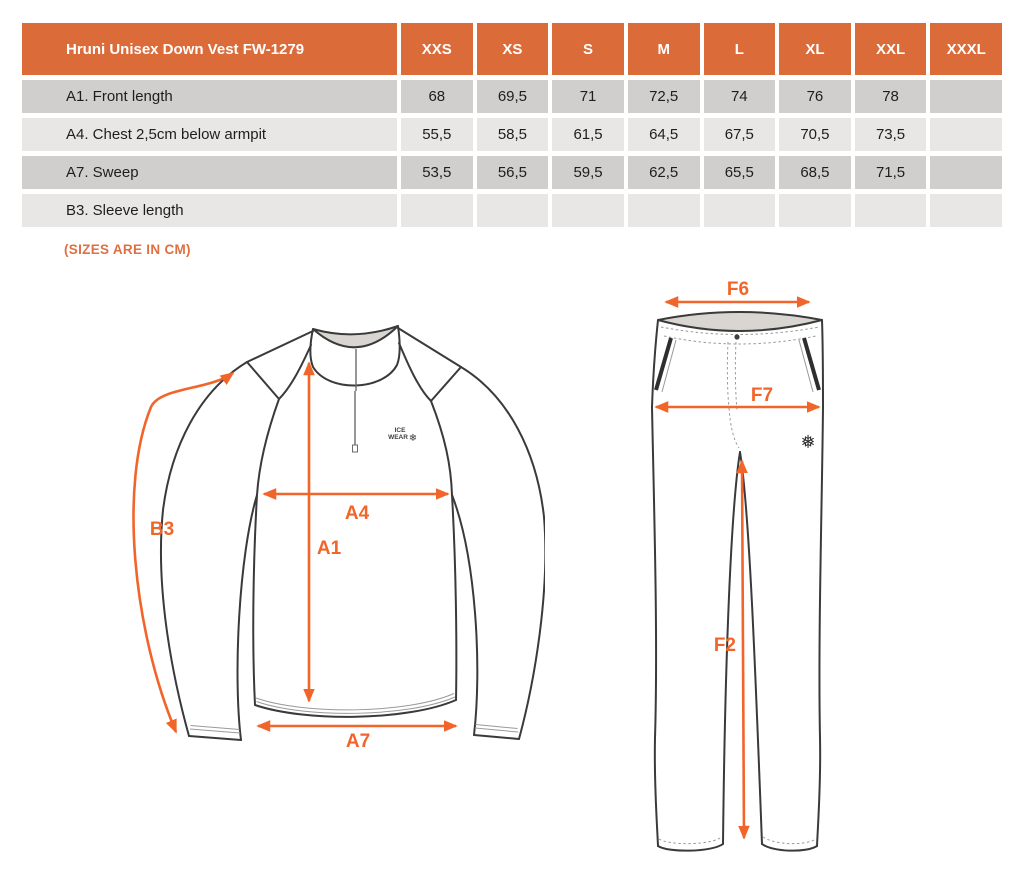 Image resolution: width=1028 pixels, height=886 pixels. What do you see at coordinates (183, 552) in the screenshot?
I see `b3-arrow` at bounding box center [183, 552].